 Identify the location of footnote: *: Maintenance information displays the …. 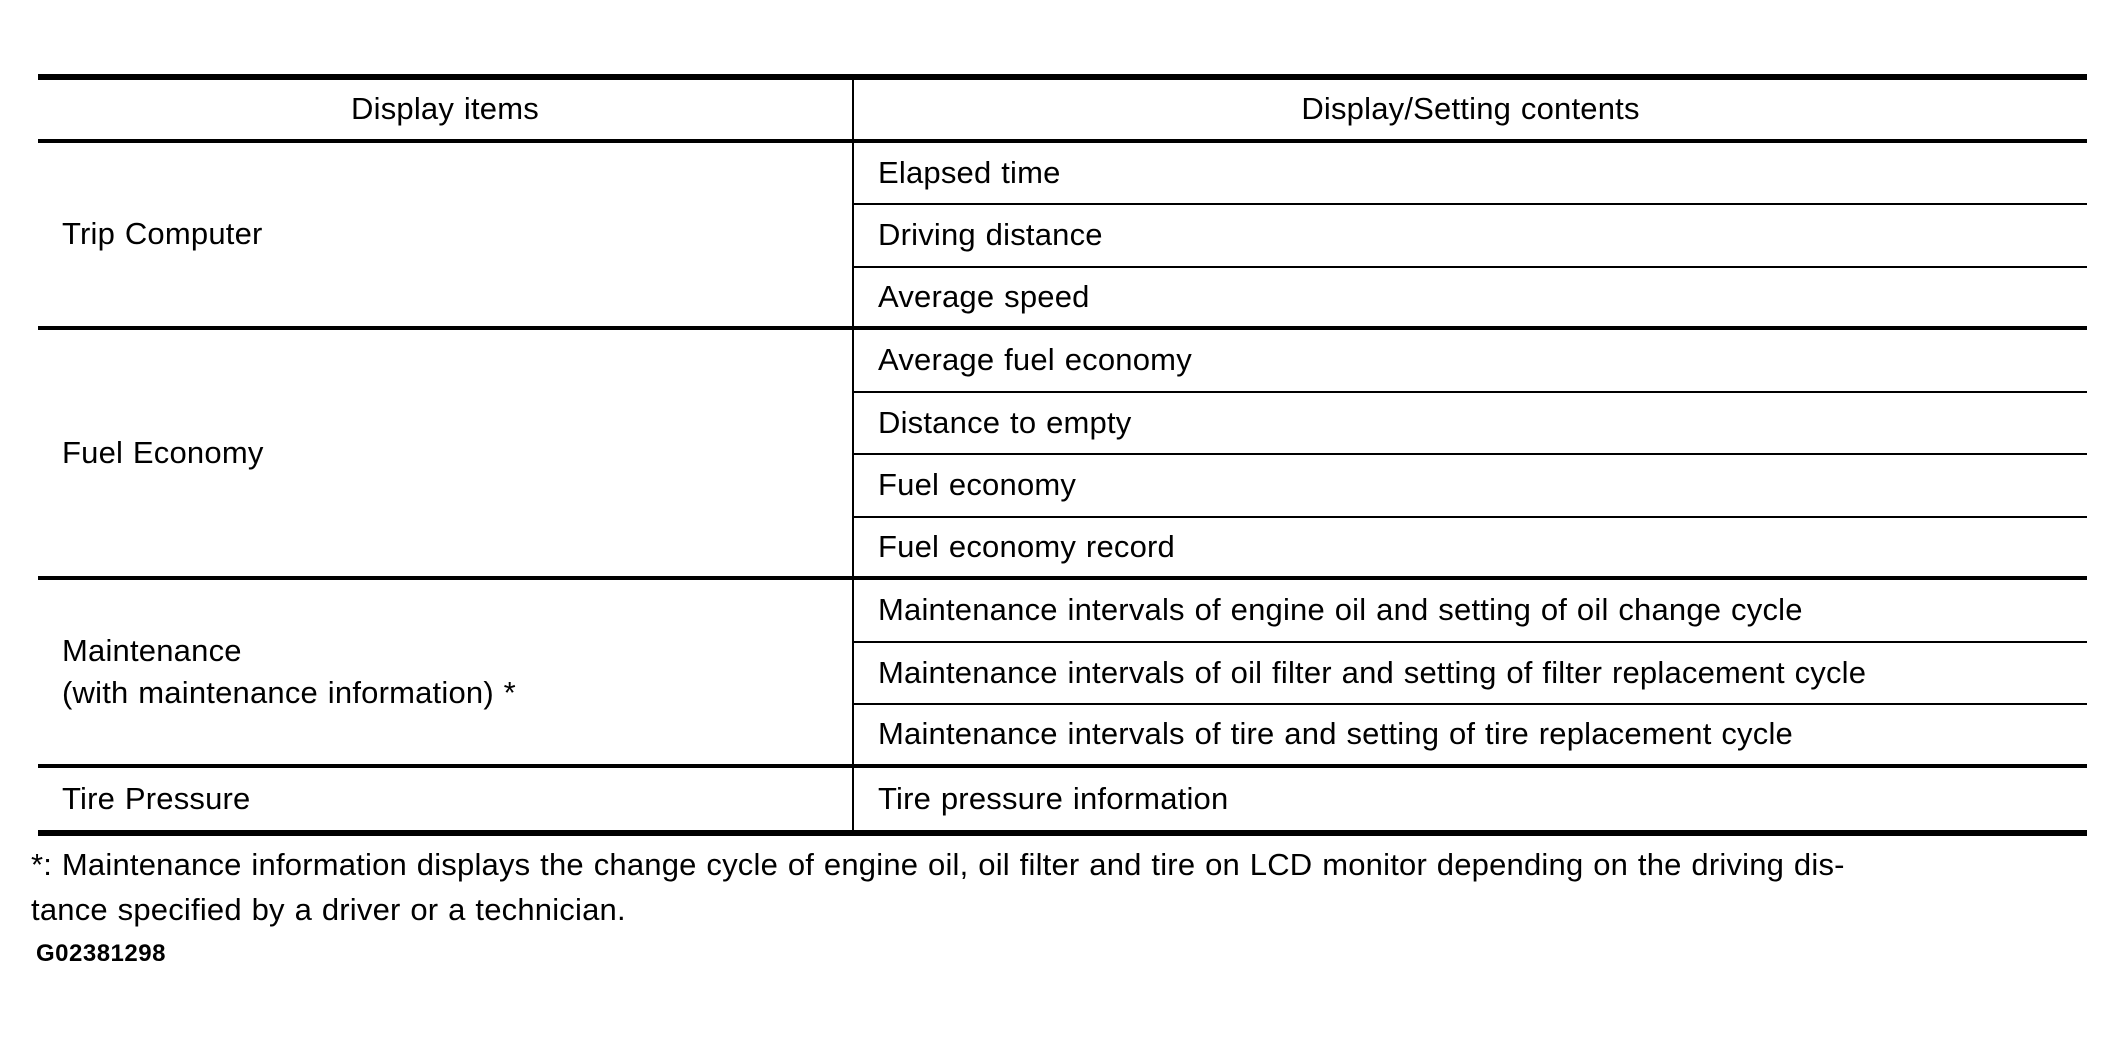
(1074, 887).